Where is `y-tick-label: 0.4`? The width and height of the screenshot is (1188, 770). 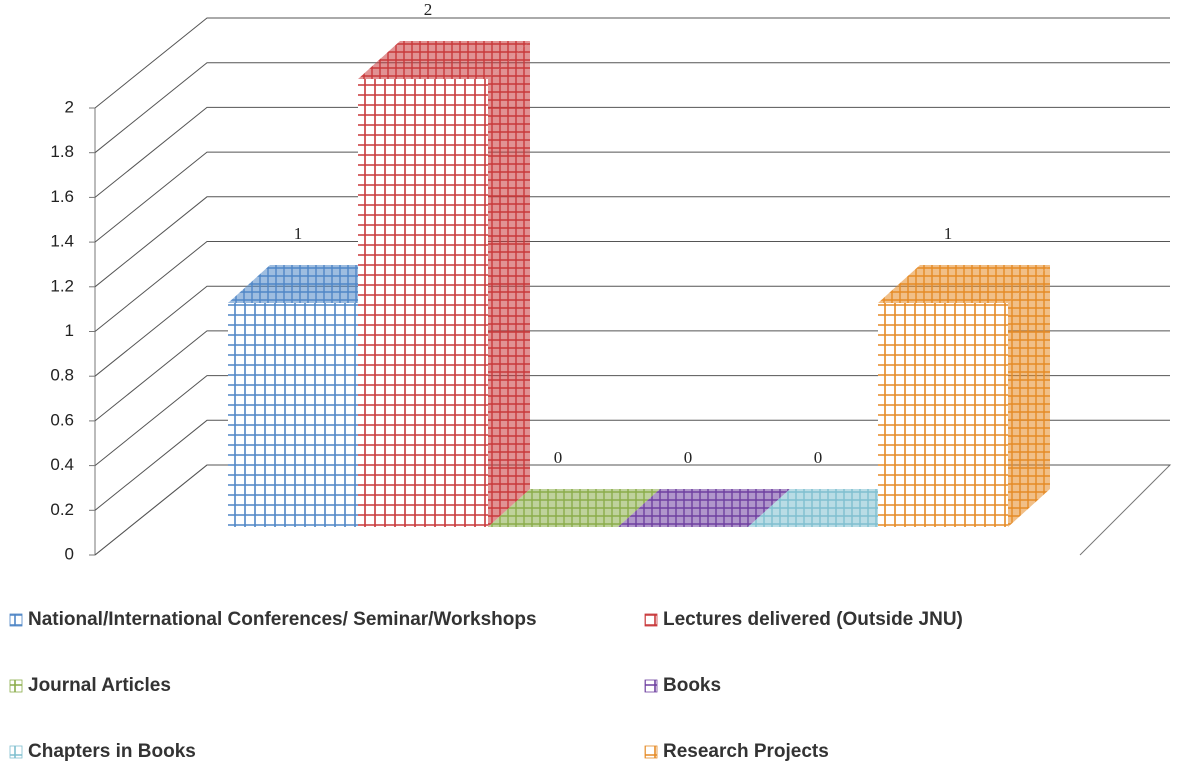
y-tick-label: 0.4 is located at coordinates (62, 464).